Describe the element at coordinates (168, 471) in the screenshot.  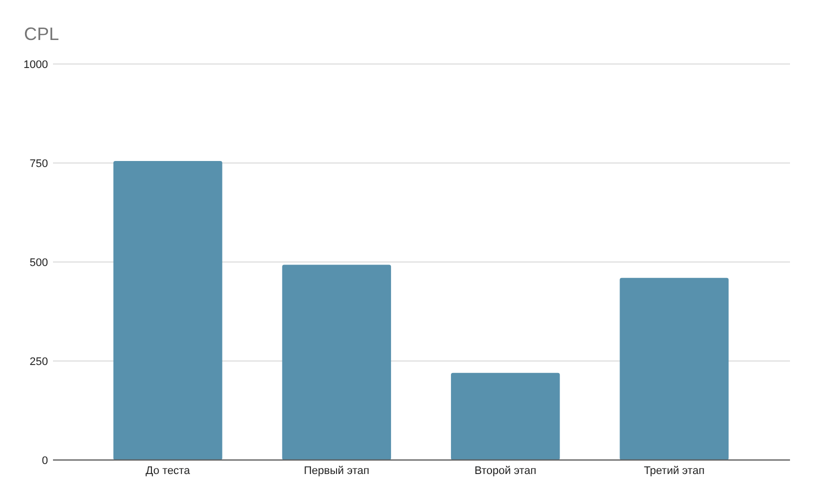
I see `x-tick-label: До теста` at that location.